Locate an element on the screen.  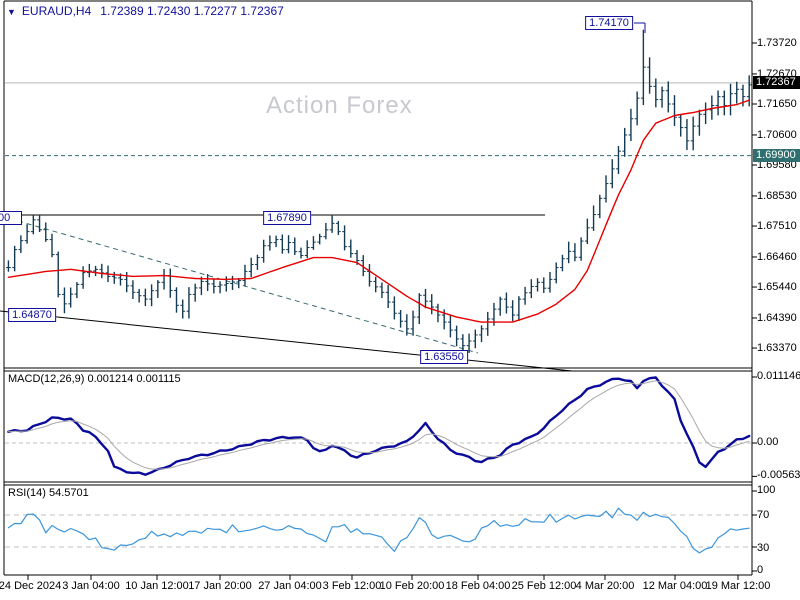
date-tick-label: 17 Jan 20:00 is located at coordinates (220, 586).